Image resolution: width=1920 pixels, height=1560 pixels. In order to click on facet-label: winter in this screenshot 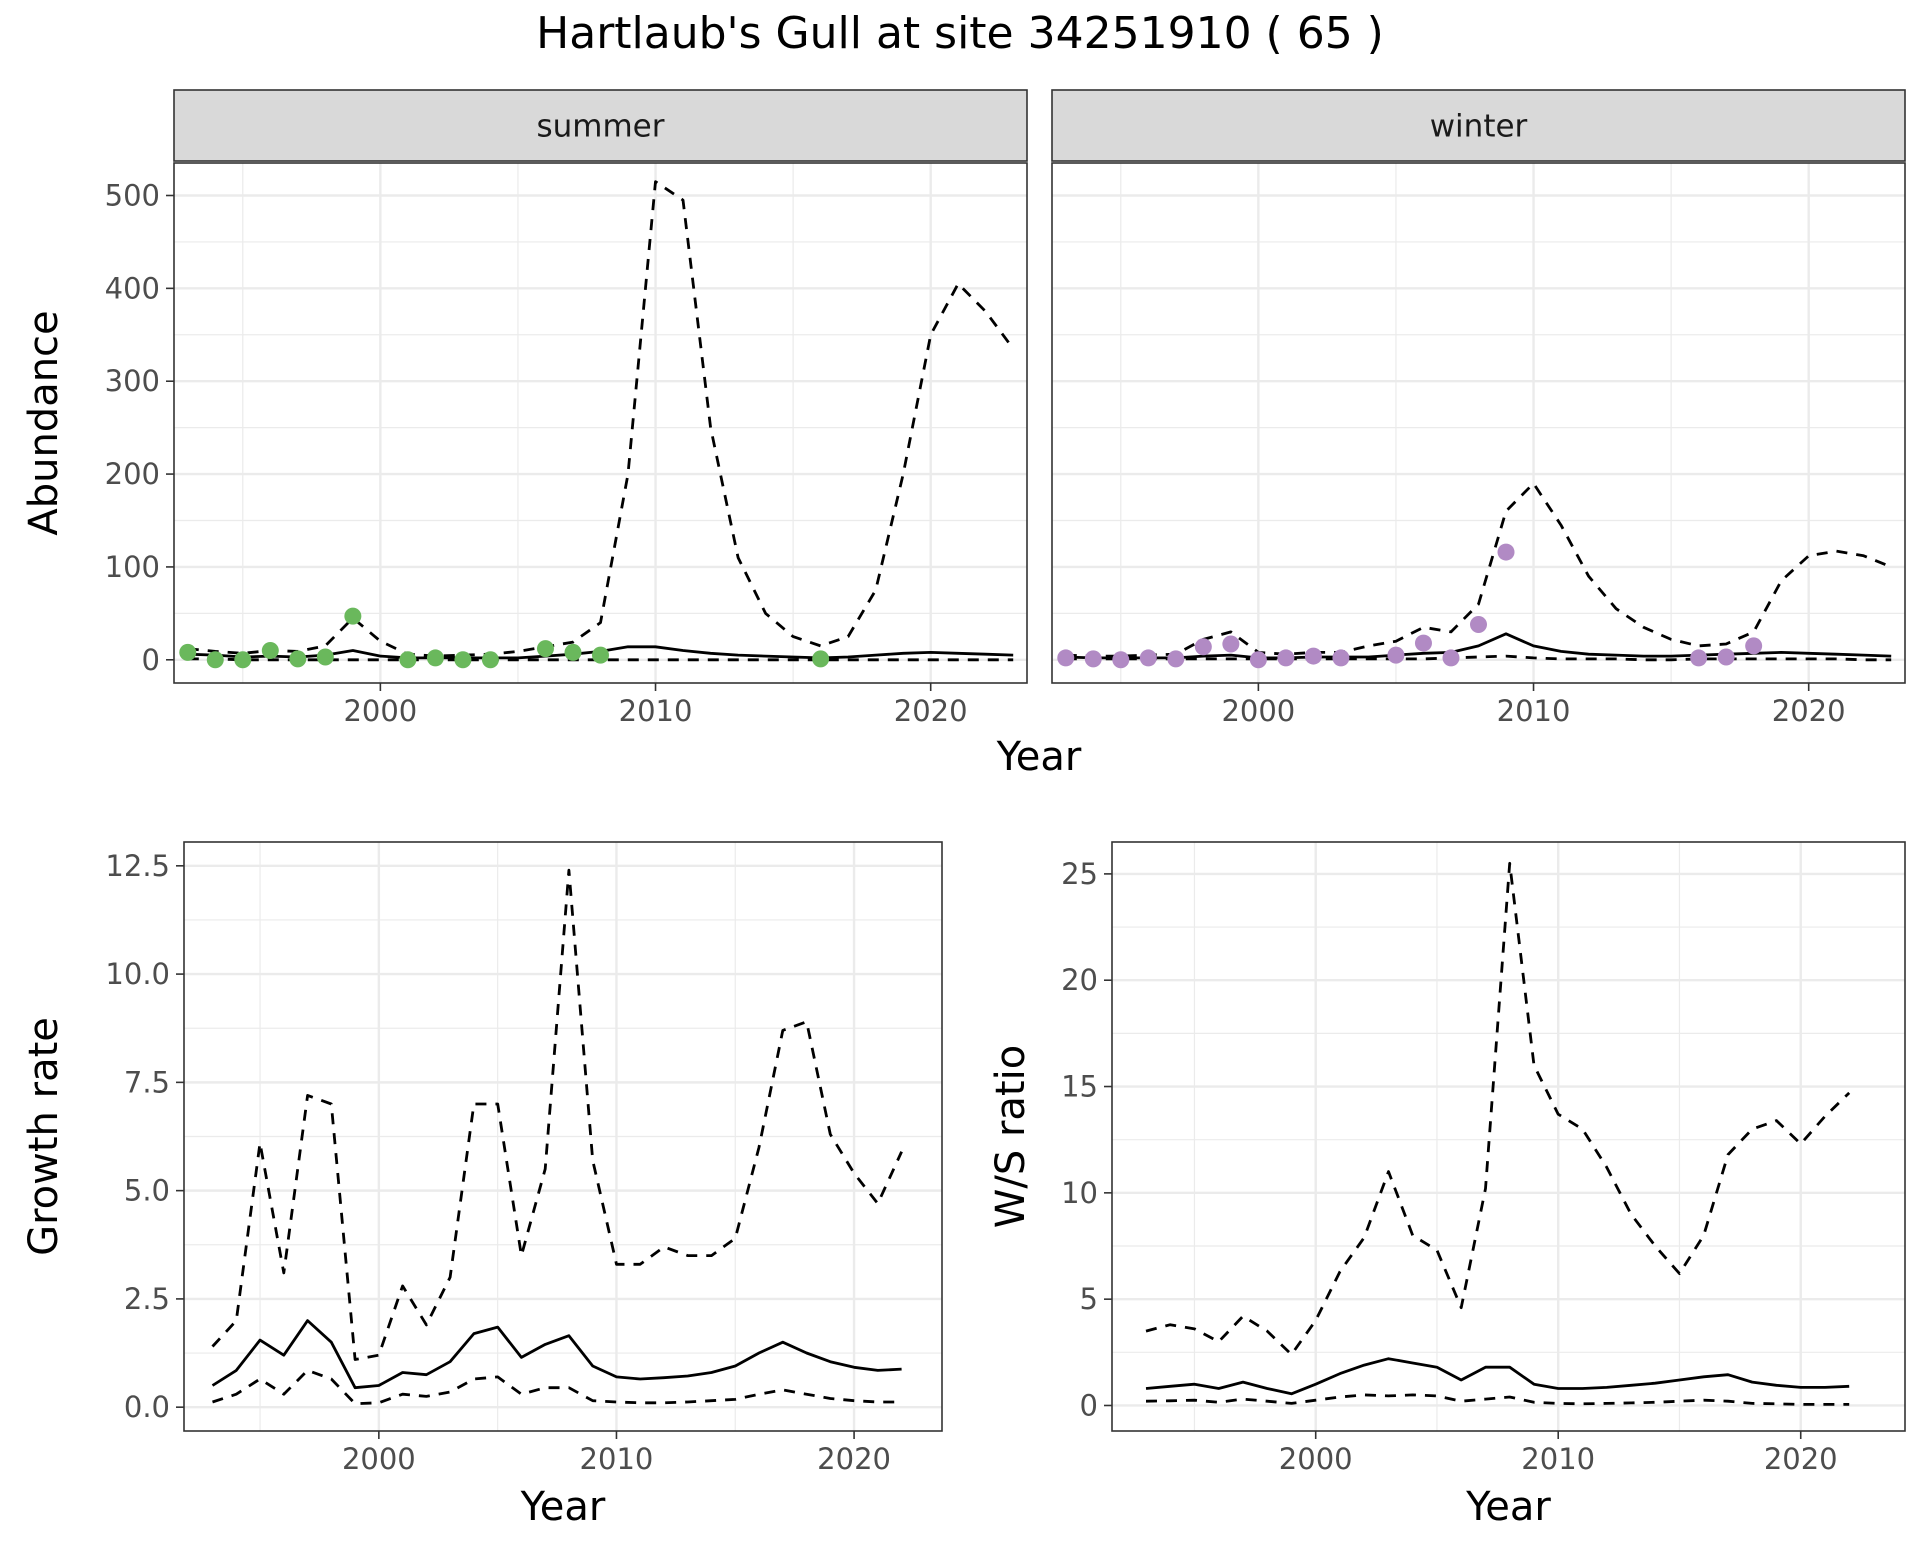, I will do `click(1479, 127)`.